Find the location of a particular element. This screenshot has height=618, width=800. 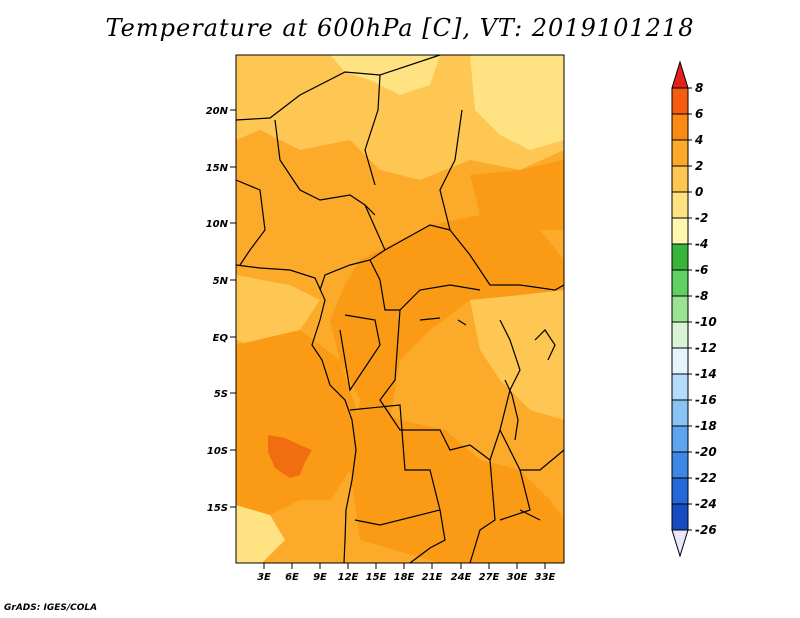

colorbar: 8 6 4 2 0 -2 -4 -6 -8 -10 -12 -14 -16 -18 -20 -22 -24 -26 is located at coordinates (694, 309).